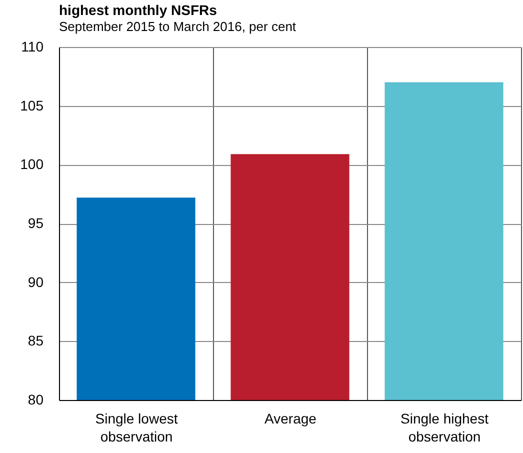 This screenshot has width=523, height=453. Describe the element at coordinates (136, 427) in the screenshot. I see `x-tick-label: Single lowest observation` at that location.